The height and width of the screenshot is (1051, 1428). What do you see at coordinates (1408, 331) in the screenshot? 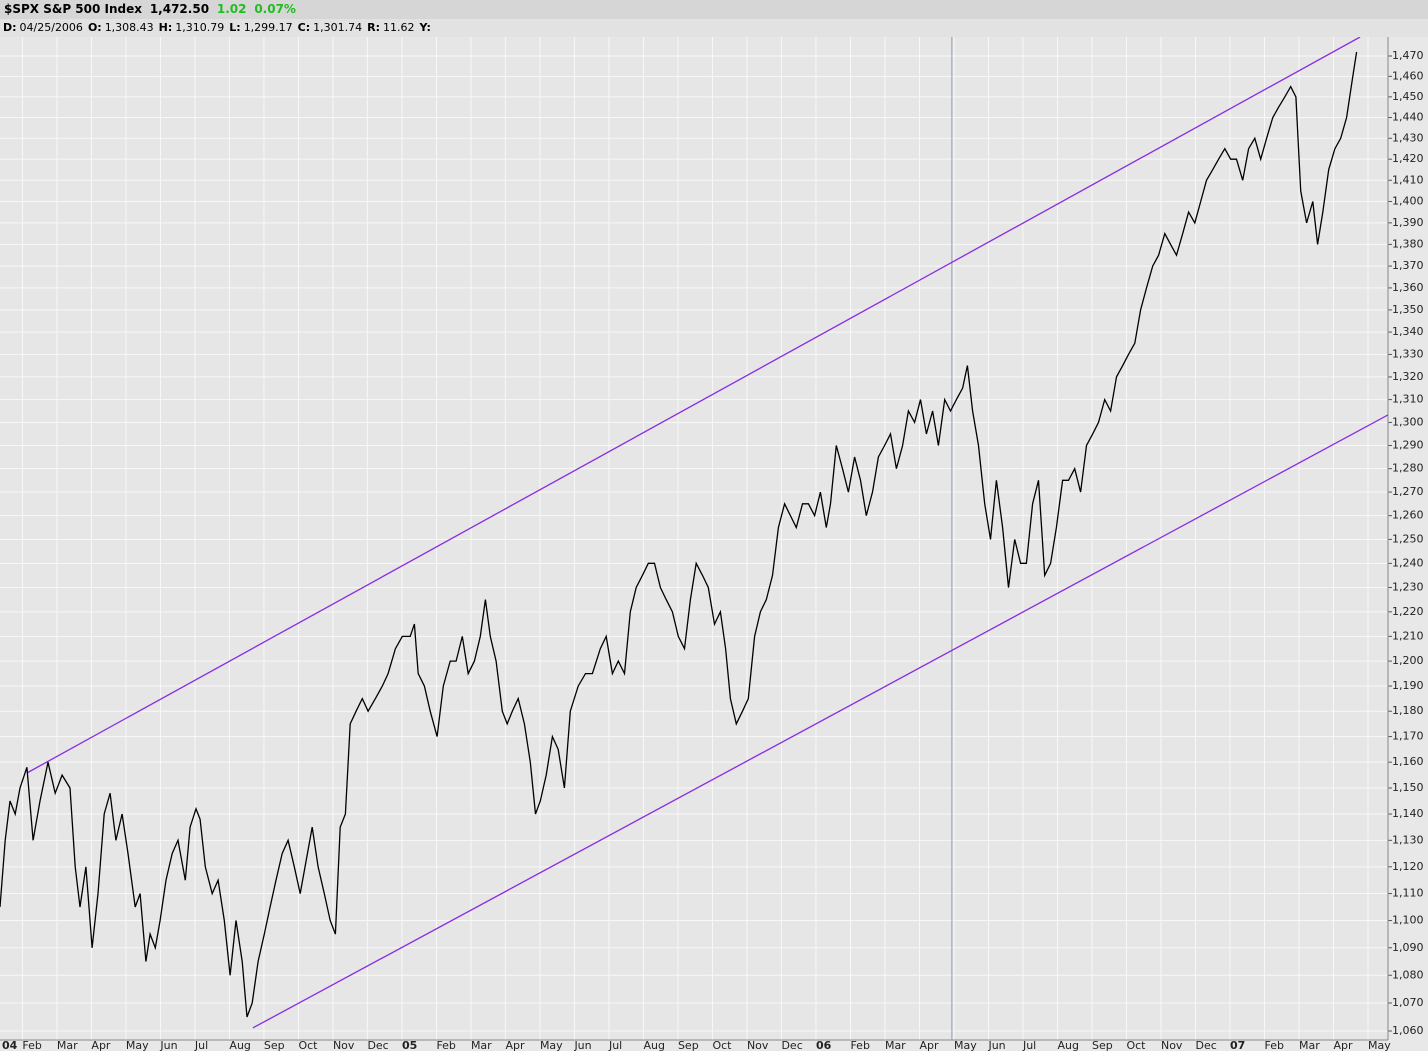
I see `y-tick-label: 1,340` at bounding box center [1408, 331].